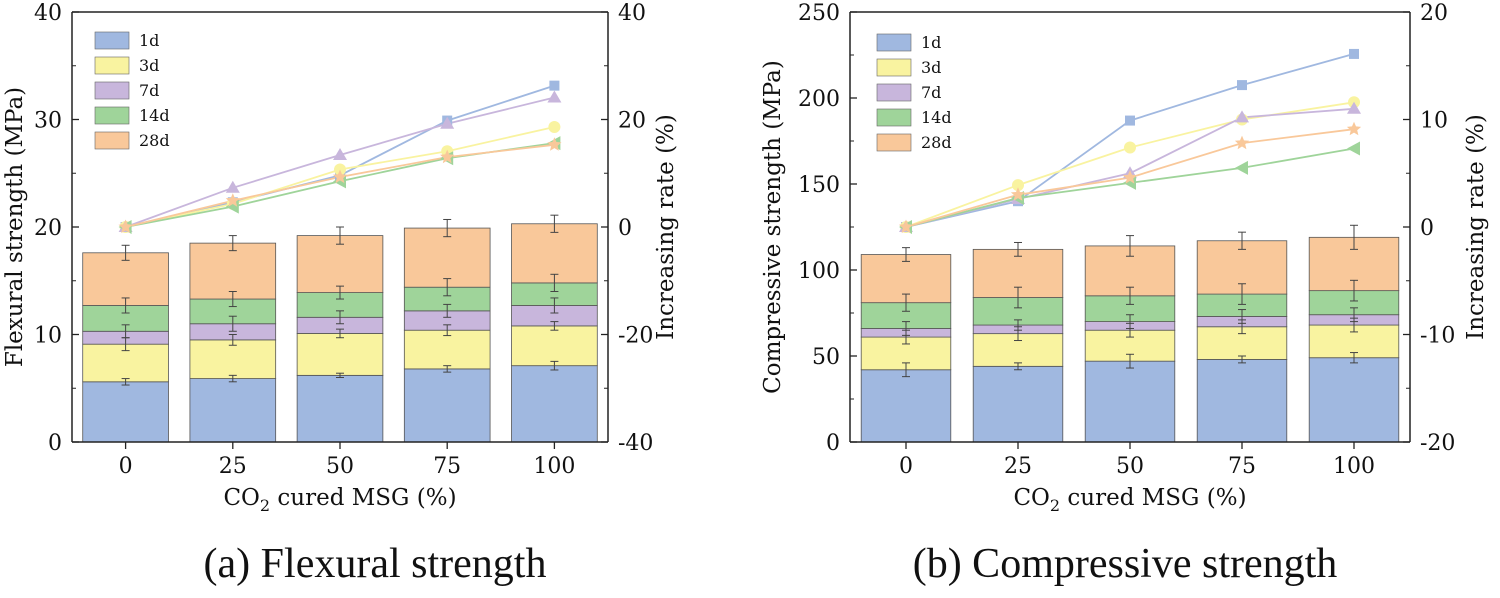 The image size is (1500, 598). Describe the element at coordinates (632, 13) in the screenshot. I see `y-right-tick-label: 40` at that location.